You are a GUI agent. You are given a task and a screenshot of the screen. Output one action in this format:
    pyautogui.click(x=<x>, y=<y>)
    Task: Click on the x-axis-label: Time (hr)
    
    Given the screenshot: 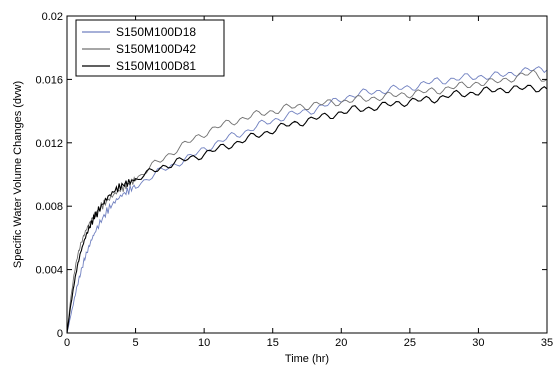 What is the action you would take?
    pyautogui.click(x=307, y=359)
    